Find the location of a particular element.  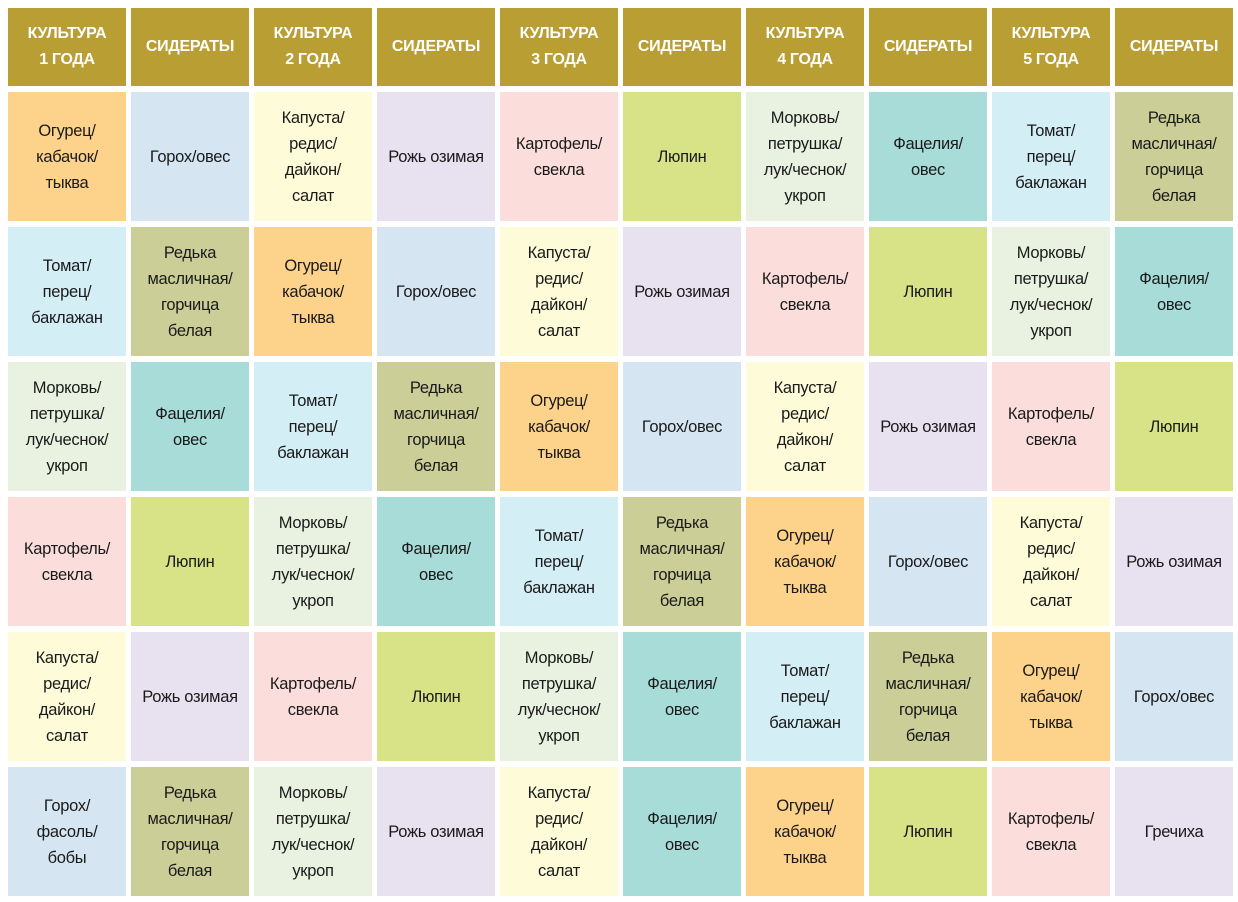

header-crop-year-2: КУЛЬТУРА 2 ГОДА is located at coordinates (313, 47).